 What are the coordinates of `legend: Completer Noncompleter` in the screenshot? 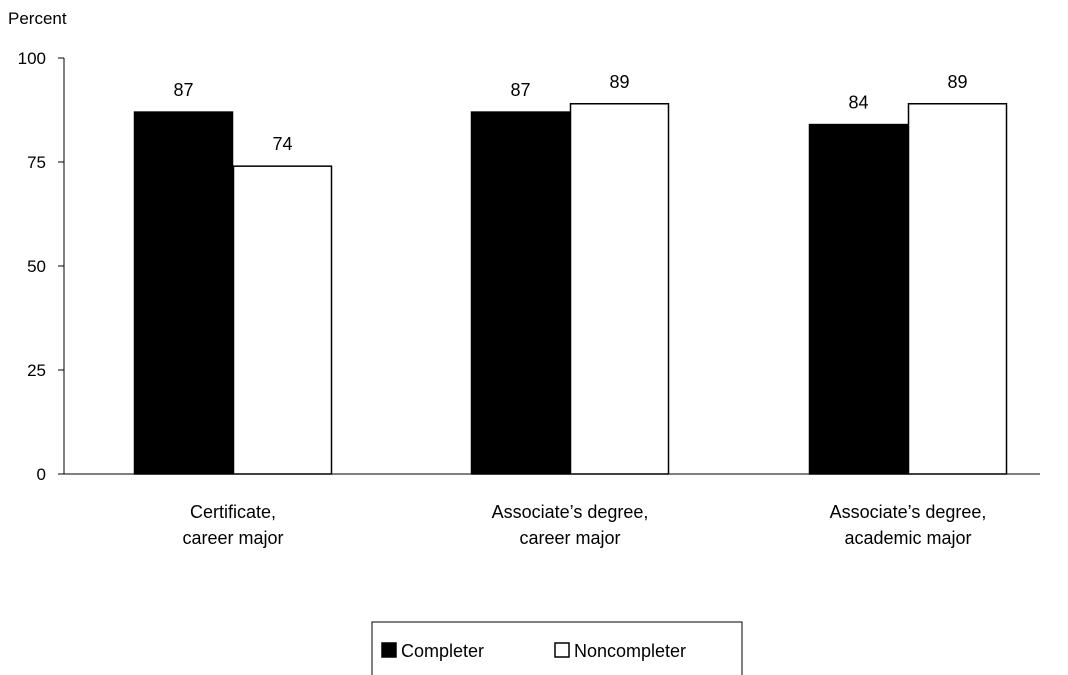 It's located at (557, 648).